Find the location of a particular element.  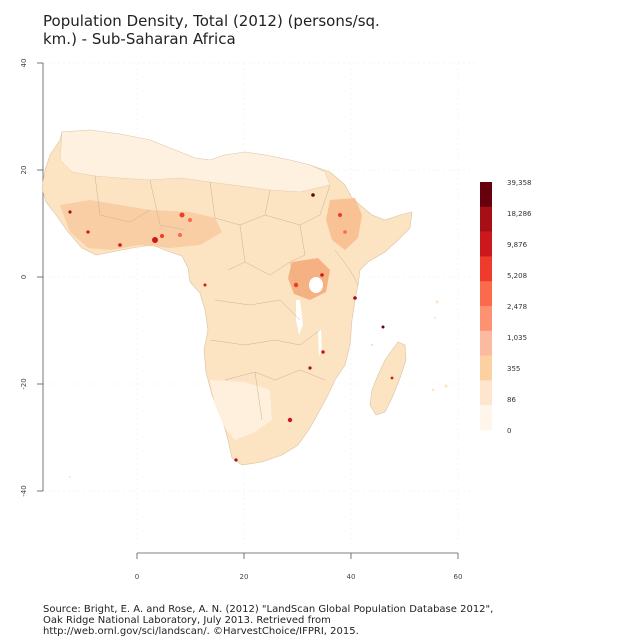

legend-label: 5,208 is located at coordinates (517, 276).